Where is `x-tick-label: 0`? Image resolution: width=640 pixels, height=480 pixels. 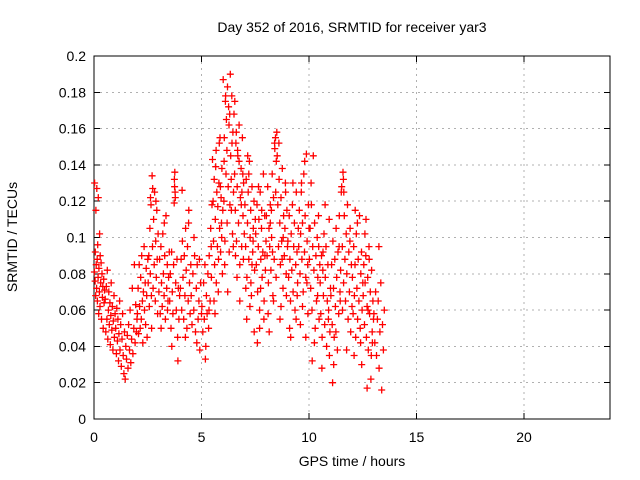
x-tick-label: 0 is located at coordinates (94, 437).